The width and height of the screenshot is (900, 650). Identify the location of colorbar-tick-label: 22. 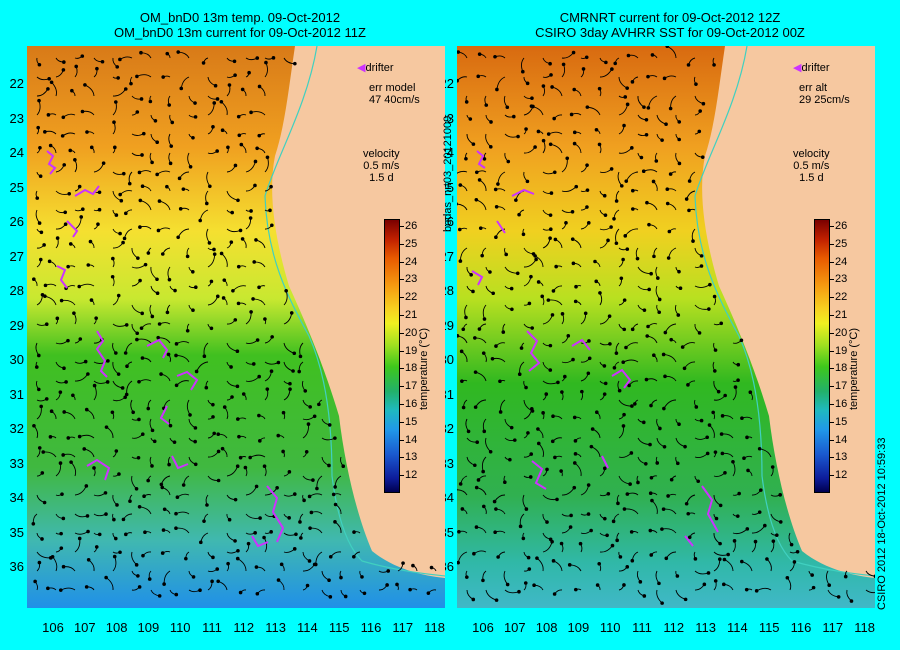
(841, 297).